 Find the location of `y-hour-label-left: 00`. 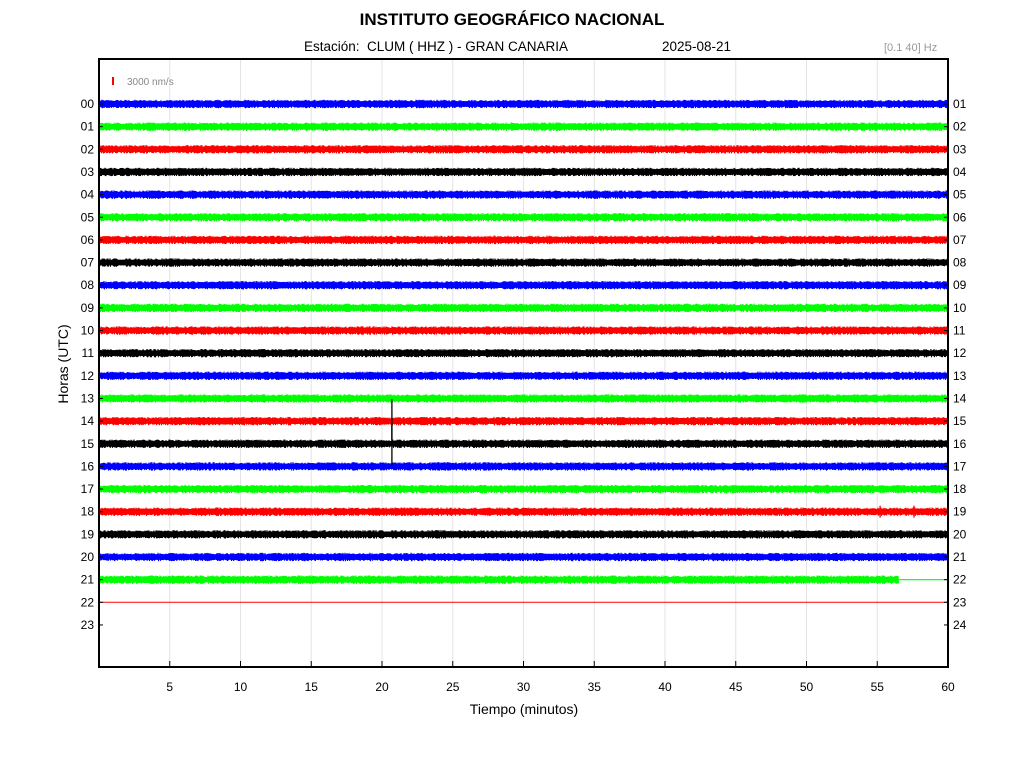

y-hour-label-left: 00 is located at coordinates (88, 104).